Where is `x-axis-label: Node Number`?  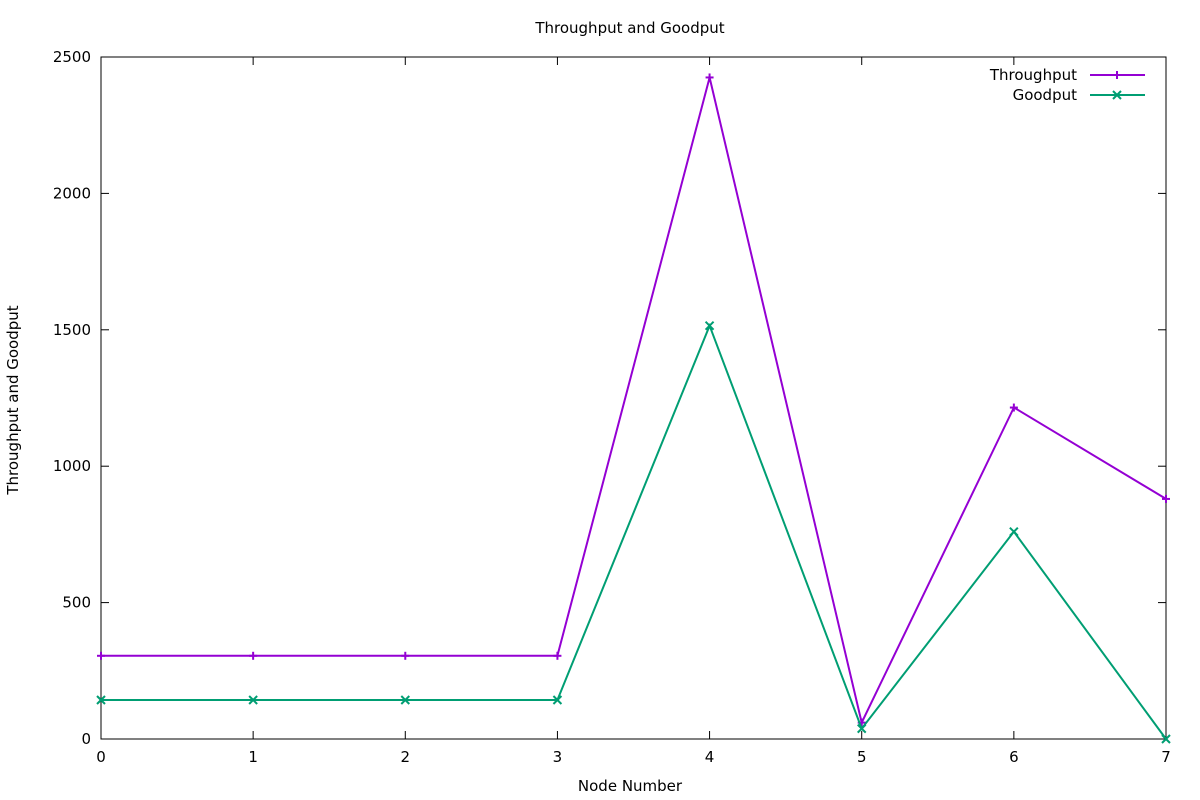 x-axis-label: Node Number is located at coordinates (630, 786).